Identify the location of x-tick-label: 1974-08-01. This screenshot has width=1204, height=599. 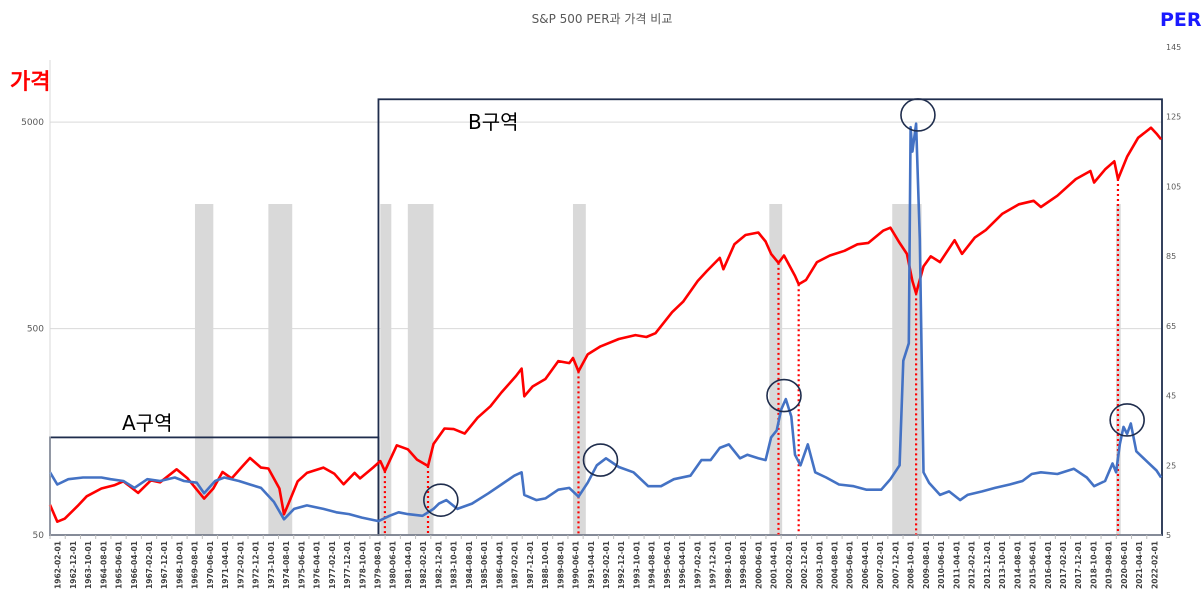
(286, 565).